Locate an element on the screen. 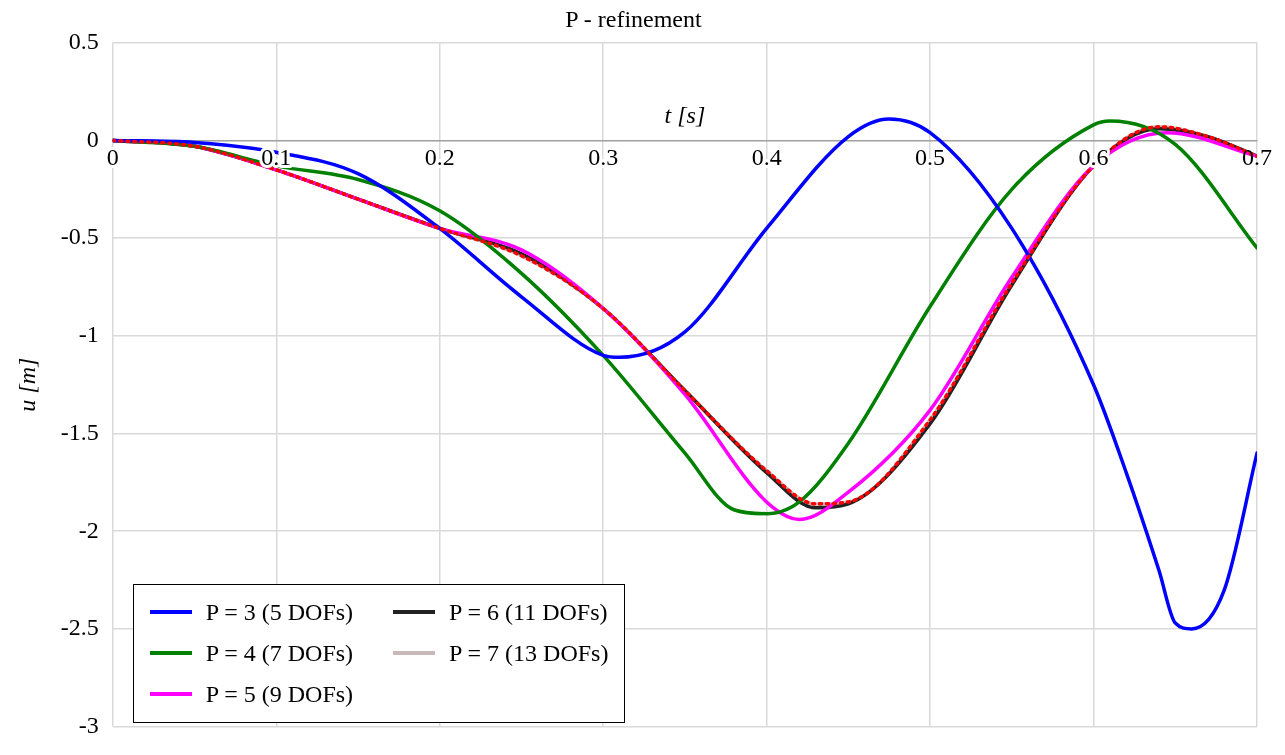 The image size is (1285, 755). x-tick-label: 0.4 is located at coordinates (766, 156).